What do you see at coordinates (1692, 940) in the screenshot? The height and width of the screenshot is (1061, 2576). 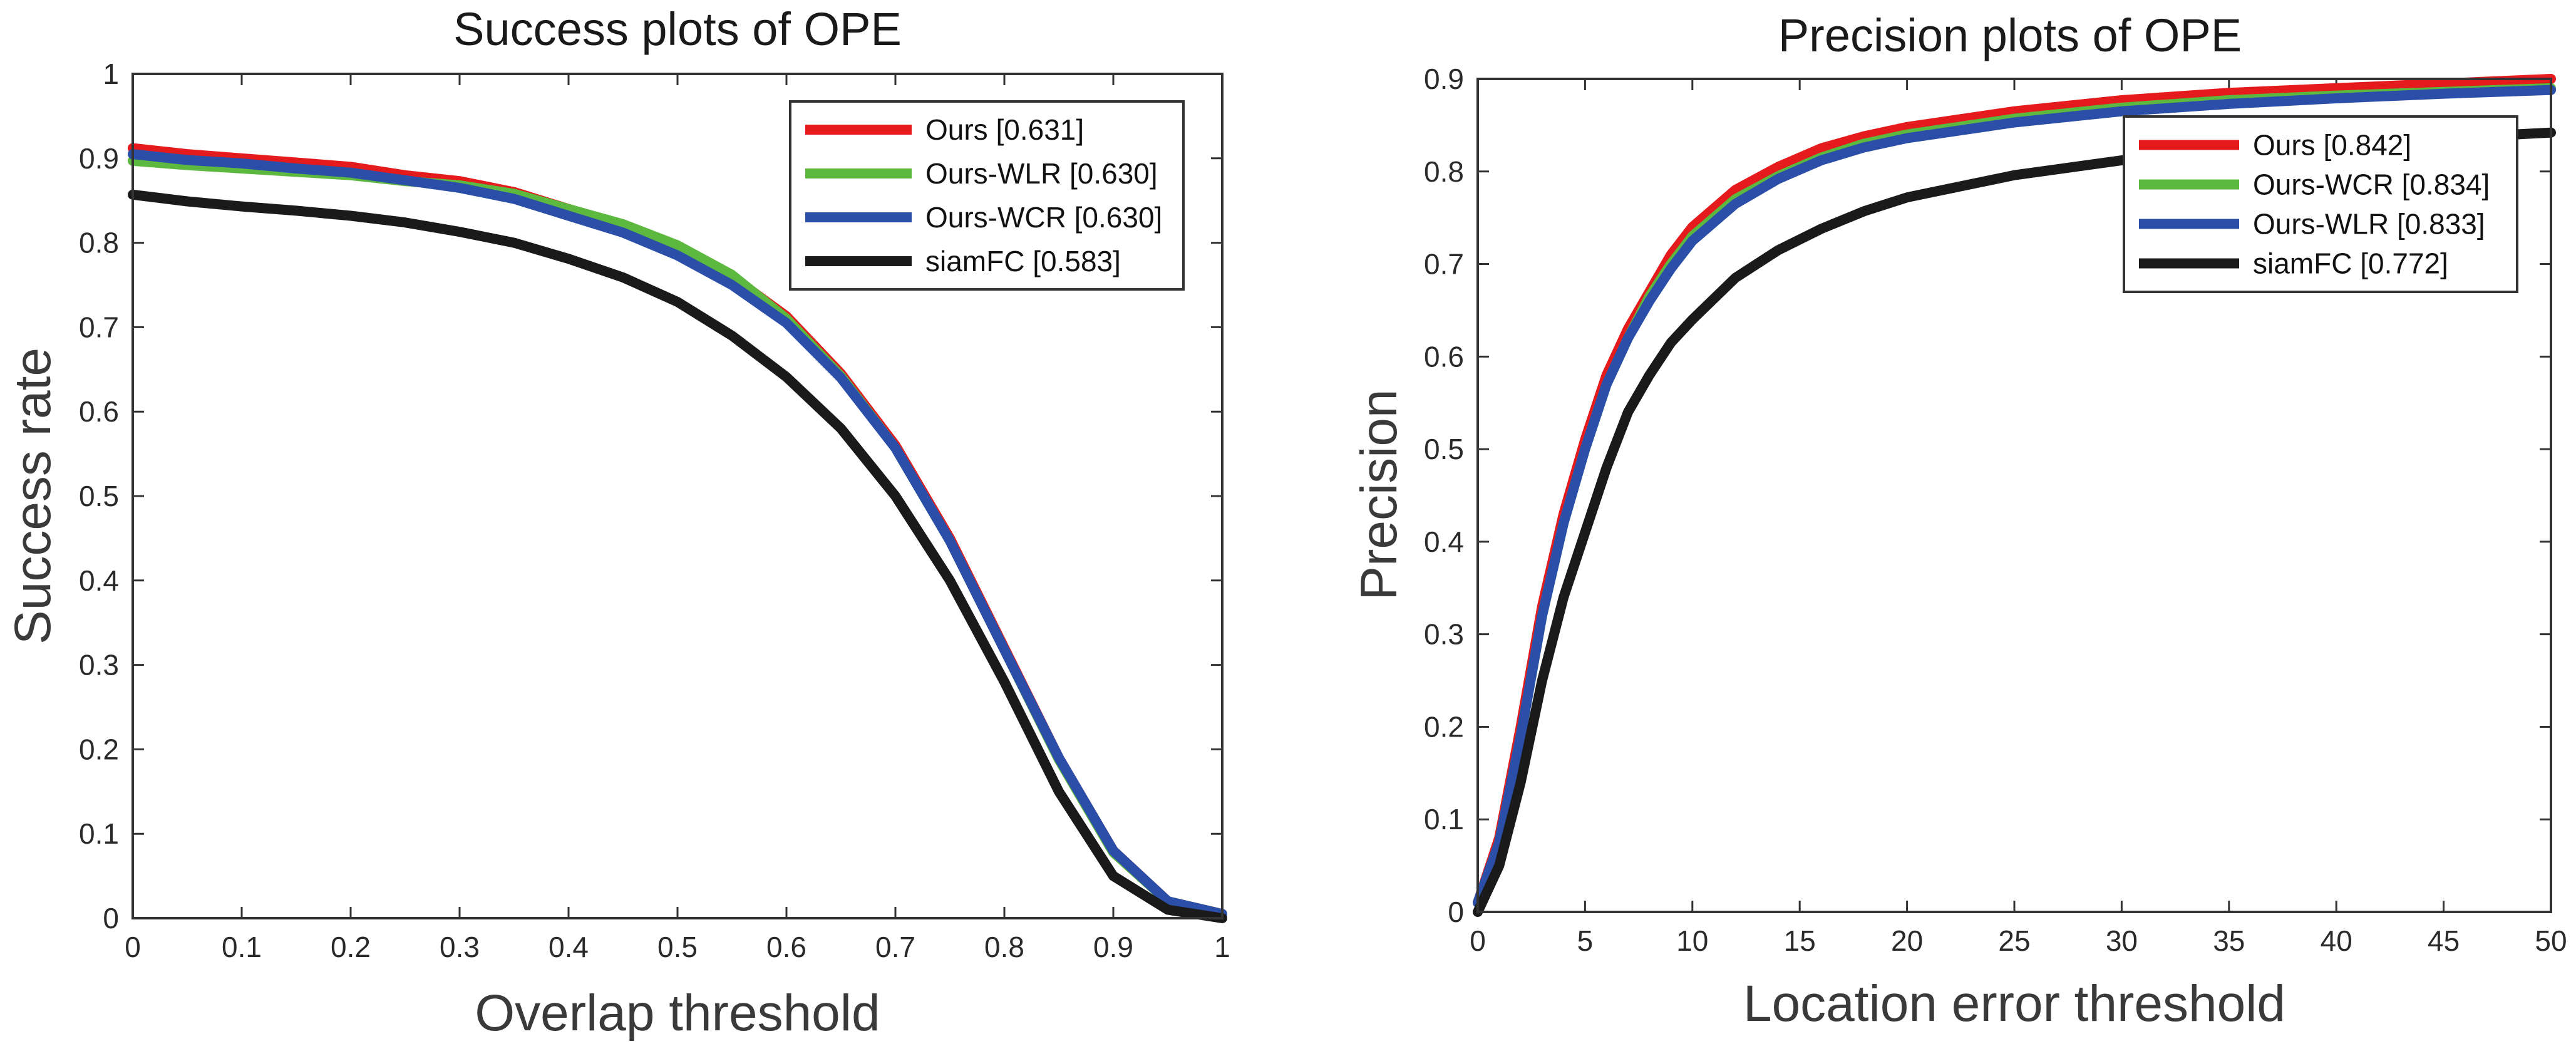 I see `x-tick-label: 10` at bounding box center [1692, 940].